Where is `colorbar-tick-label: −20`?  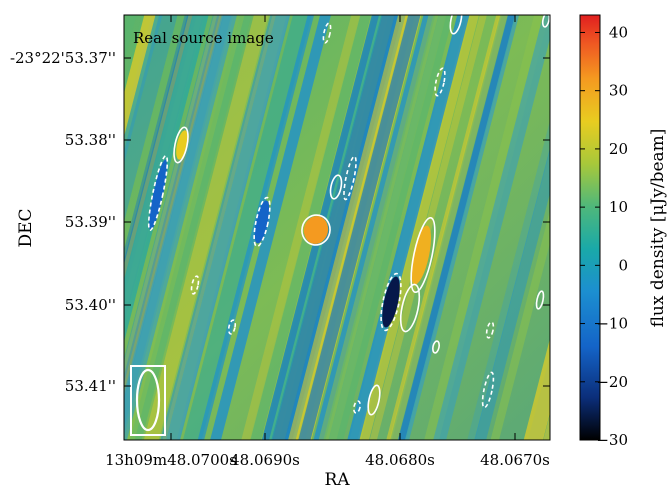 colorbar-tick-label: −20 is located at coordinates (612, 382).